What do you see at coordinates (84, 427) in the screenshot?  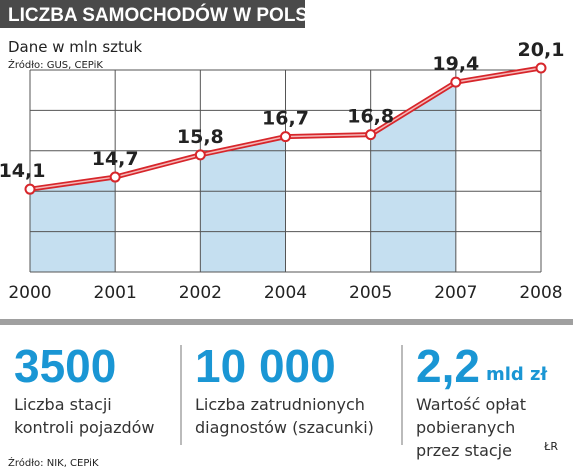 I see `stat-label: kontroli pojazdów` at bounding box center [84, 427].